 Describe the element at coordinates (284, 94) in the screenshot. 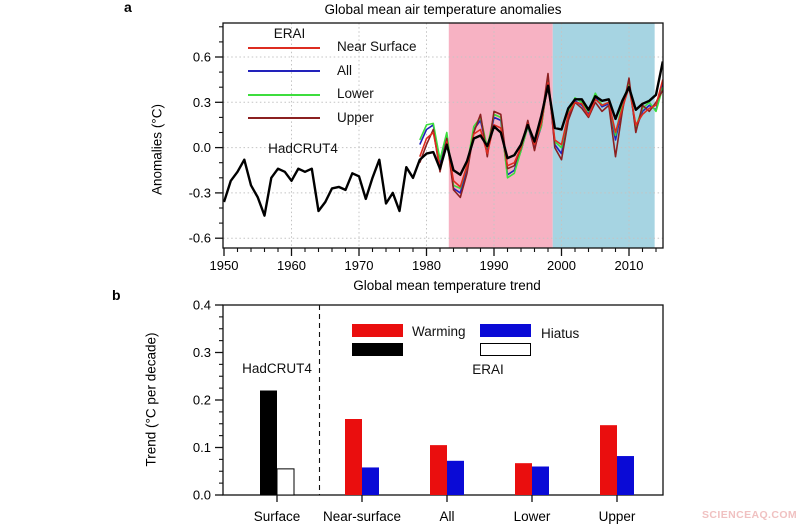

I see `lower-legend-line` at that location.